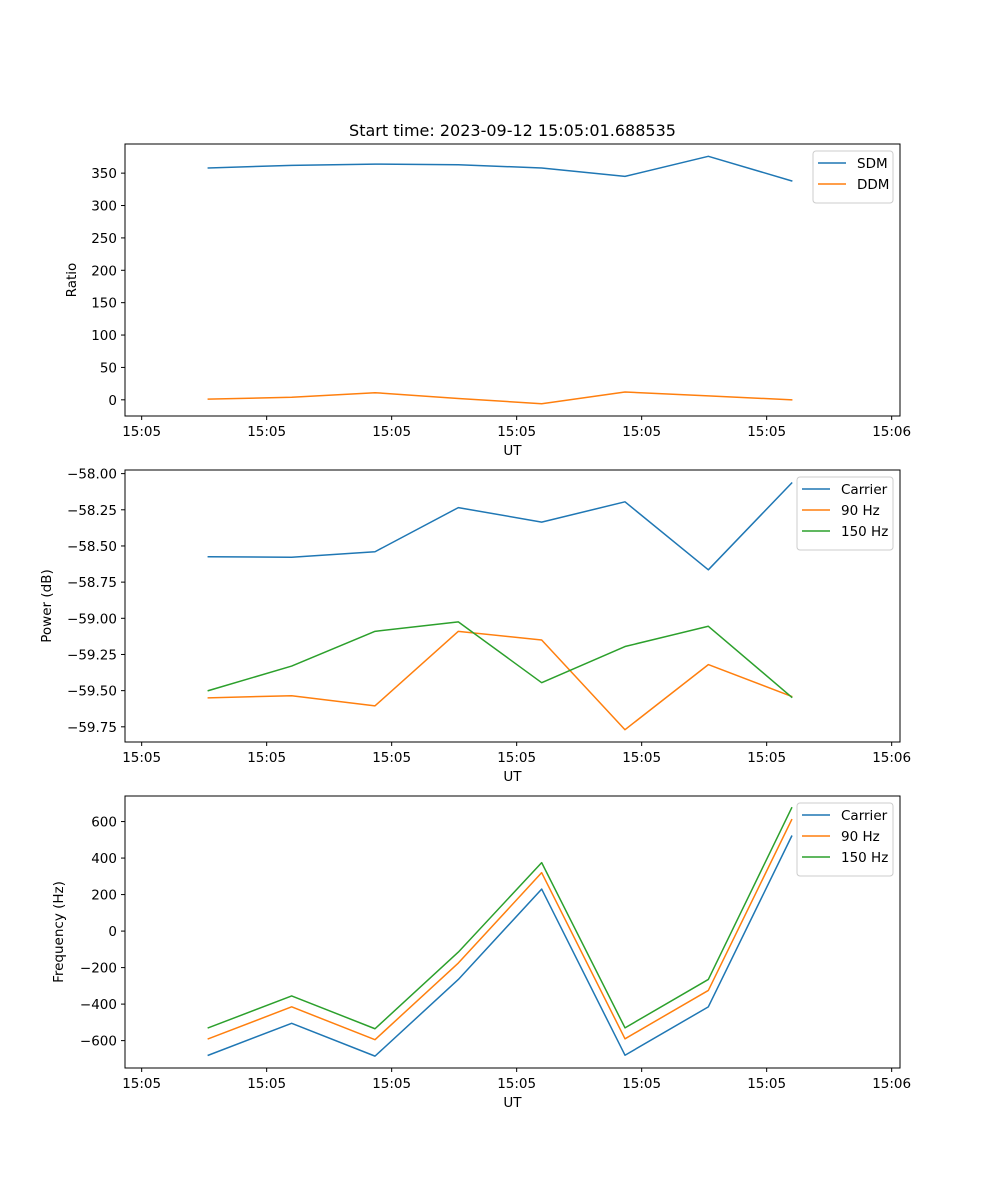  What do you see at coordinates (853, 177) in the screenshot?
I see `legend-box` at bounding box center [853, 177].